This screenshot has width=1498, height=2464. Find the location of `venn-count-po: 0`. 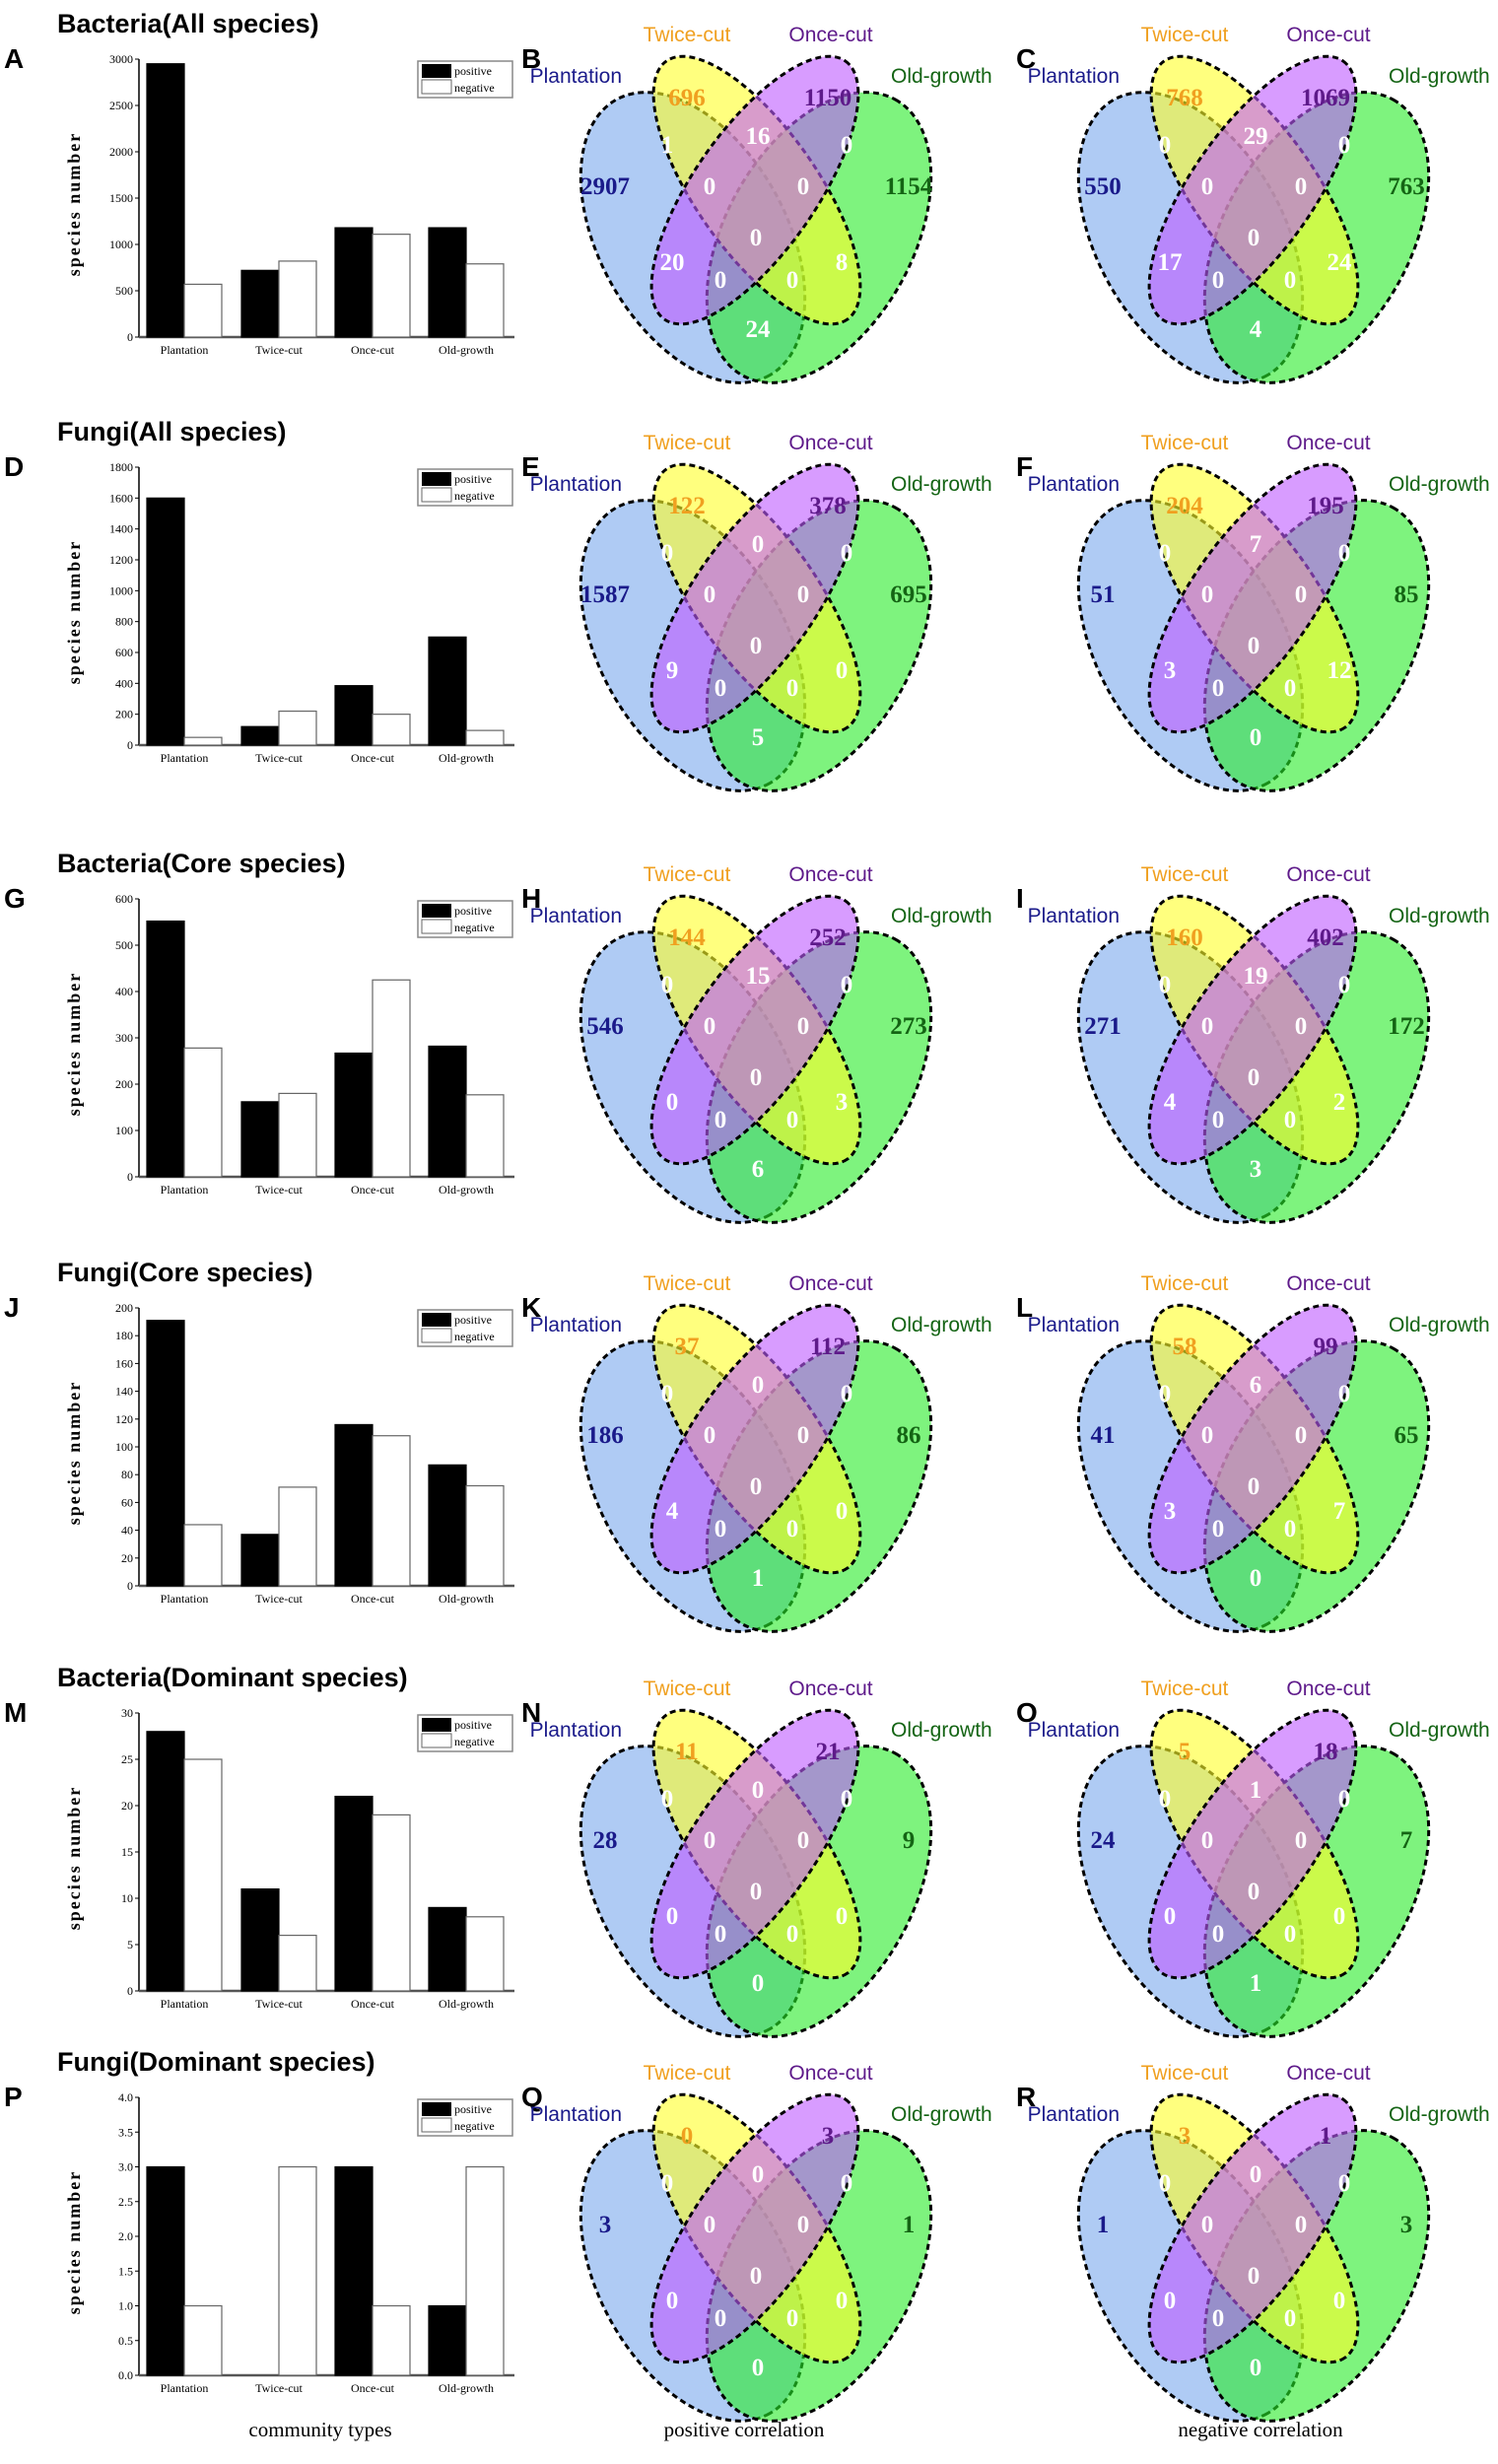

venn-count-po: 0 is located at coordinates (1170, 1916).